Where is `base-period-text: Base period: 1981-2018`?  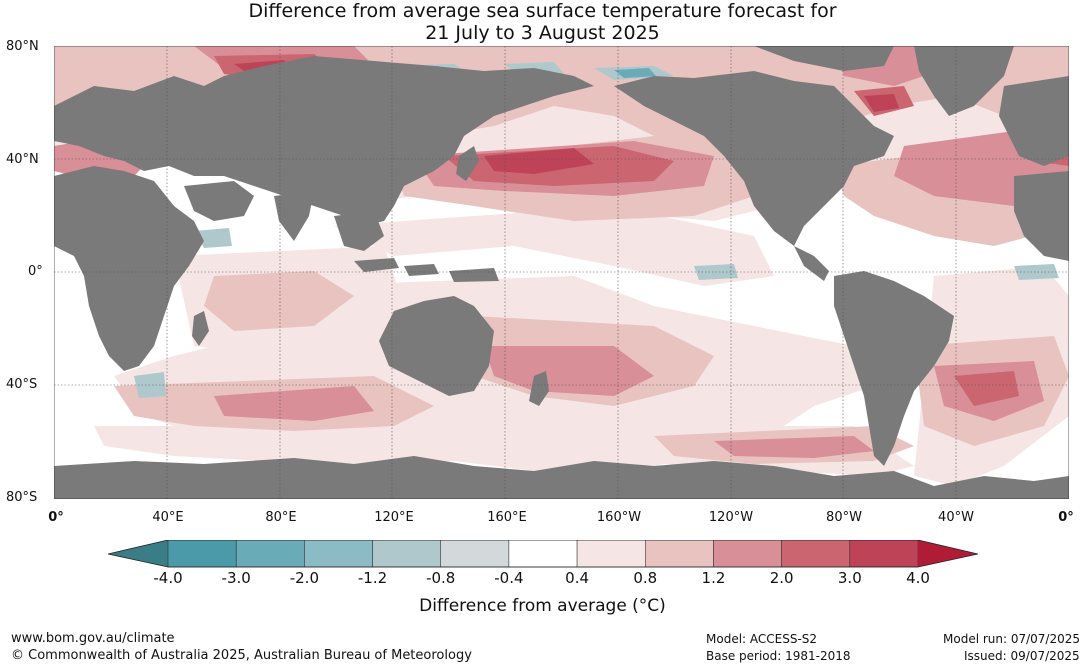 base-period-text: Base period: 1981-2018 is located at coordinates (778, 656).